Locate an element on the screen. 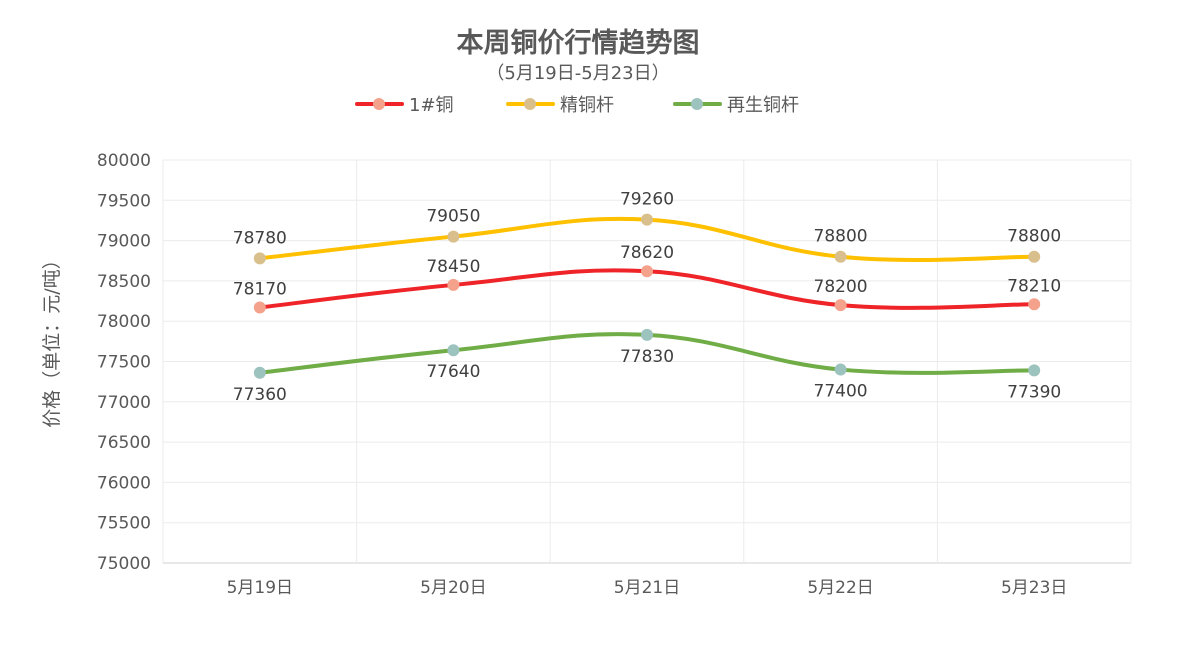 Image resolution: width=1180 pixels, height=646 pixels. data-label: 78780 is located at coordinates (260, 238).